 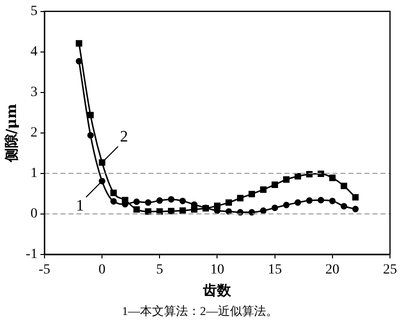 What do you see at coordinates (390, 270) in the screenshot?
I see `x-tick-label: 25` at bounding box center [390, 270].